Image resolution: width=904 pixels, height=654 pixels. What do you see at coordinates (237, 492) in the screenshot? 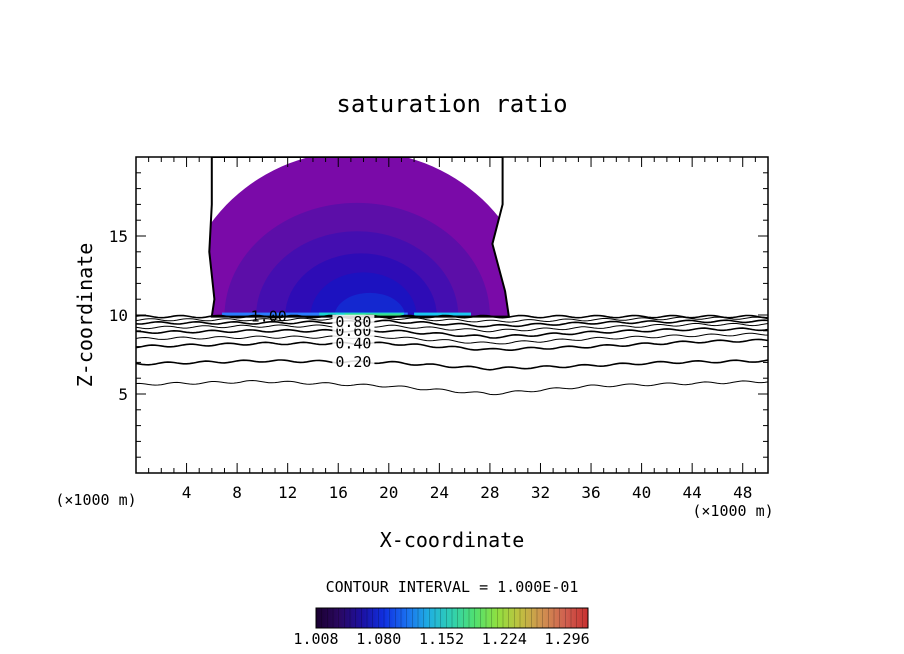
I see `x-tick-label: 8` at bounding box center [237, 492].